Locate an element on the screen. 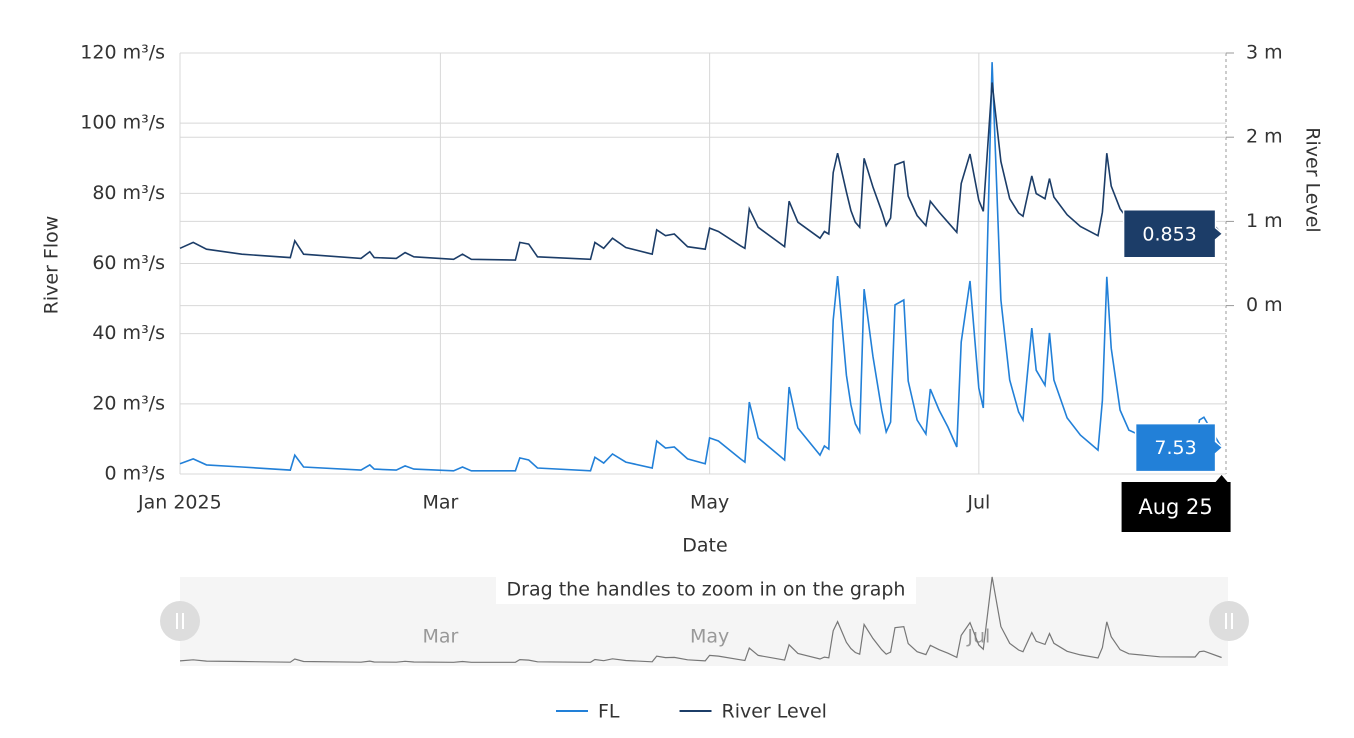 The image size is (1354, 738). y2-tick-label: 2 m is located at coordinates (1264, 137).